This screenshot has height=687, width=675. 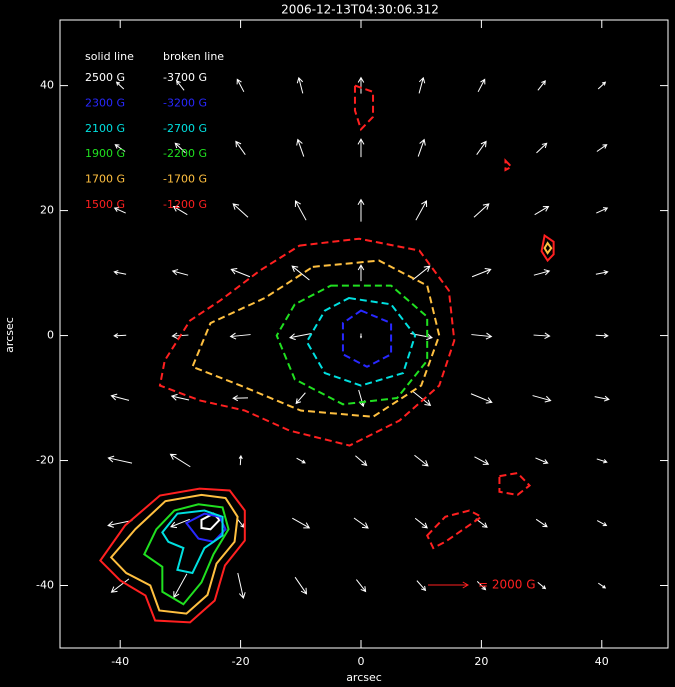 What do you see at coordinates (9, 335) in the screenshot?
I see `y-axis-label: arcsec` at bounding box center [9, 335].